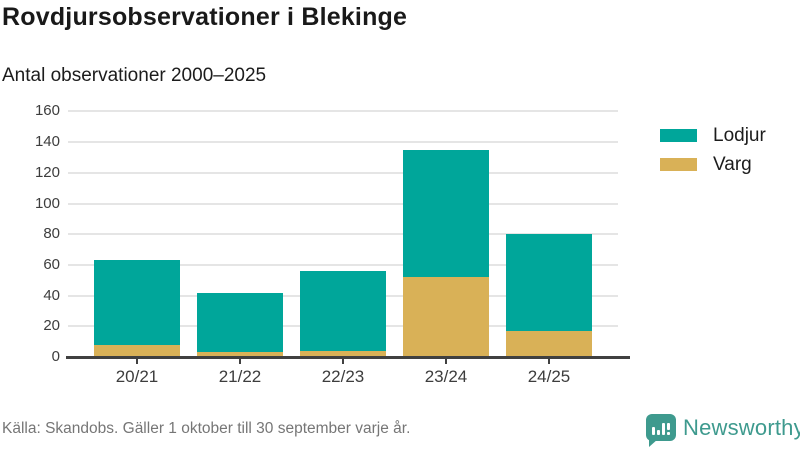  What do you see at coordinates (343, 376) in the screenshot?
I see `x-axis-label-22-23: 22/23` at bounding box center [343, 376].